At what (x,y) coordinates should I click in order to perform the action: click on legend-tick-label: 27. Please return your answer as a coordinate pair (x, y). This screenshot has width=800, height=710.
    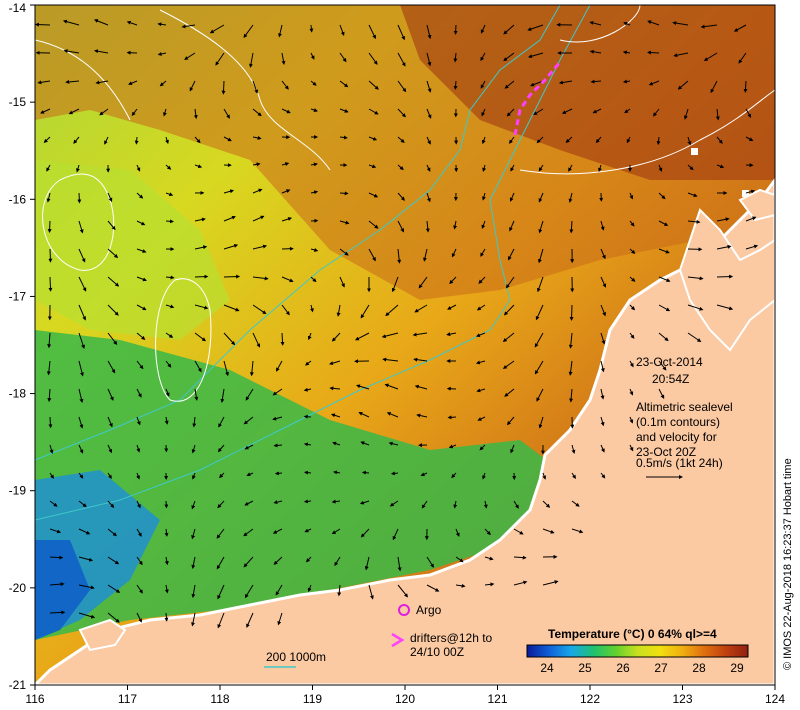
    Looking at the image, I should click on (661, 668).